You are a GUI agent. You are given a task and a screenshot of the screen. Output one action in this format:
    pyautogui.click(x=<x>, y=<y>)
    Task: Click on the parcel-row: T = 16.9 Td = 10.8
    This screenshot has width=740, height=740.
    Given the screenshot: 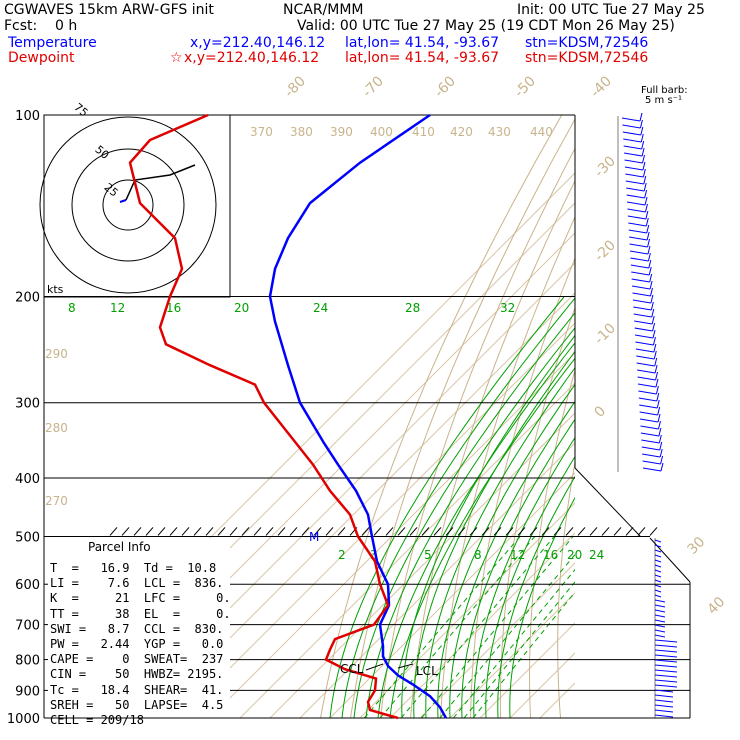 What is the action you would take?
    pyautogui.click(x=133, y=568)
    